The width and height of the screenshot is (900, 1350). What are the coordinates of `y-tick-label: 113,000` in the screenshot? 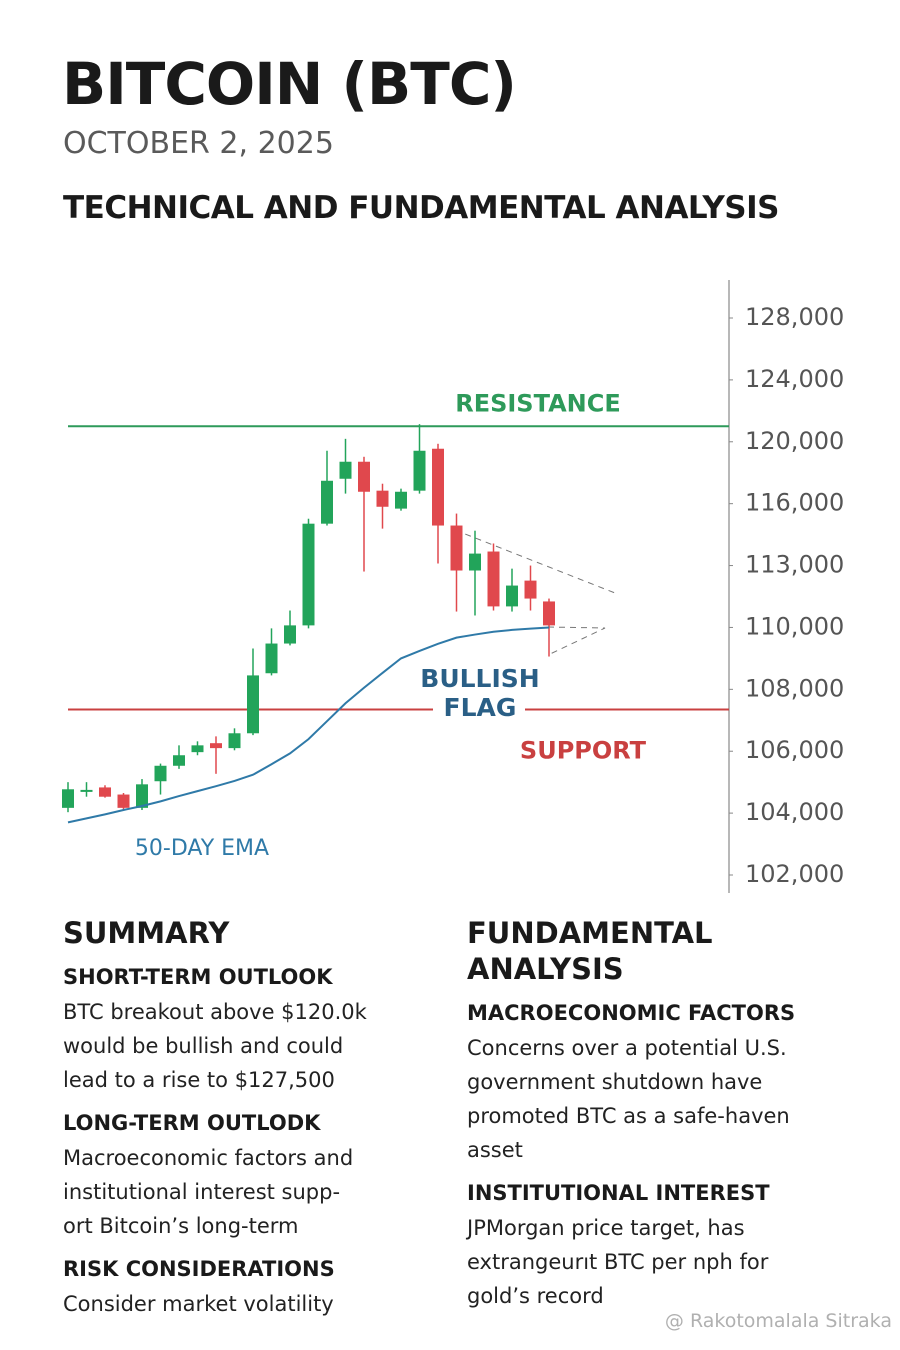 It's located at (794, 565).